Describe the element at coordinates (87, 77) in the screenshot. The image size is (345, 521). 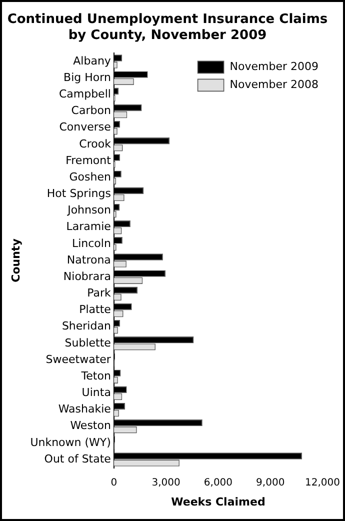
I see `y-tick-label: Big Horn` at that location.